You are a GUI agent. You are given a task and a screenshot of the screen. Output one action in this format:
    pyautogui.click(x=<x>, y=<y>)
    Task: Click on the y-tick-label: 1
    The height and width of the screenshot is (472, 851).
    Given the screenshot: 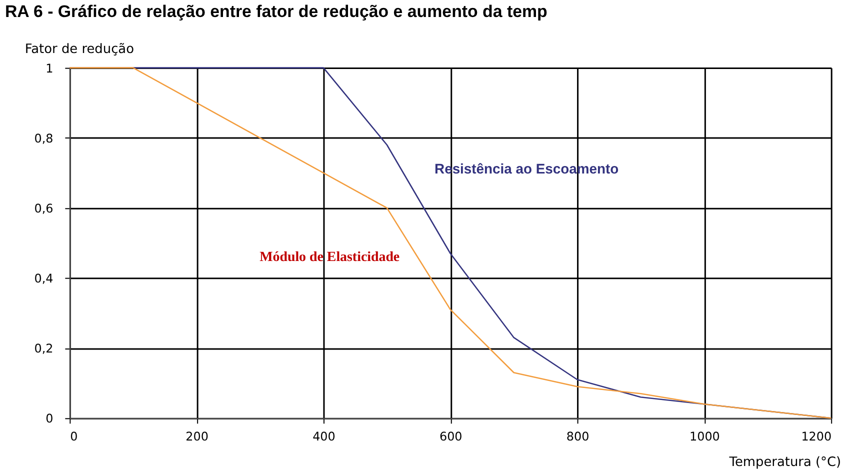 What is the action you would take?
    pyautogui.click(x=50, y=68)
    